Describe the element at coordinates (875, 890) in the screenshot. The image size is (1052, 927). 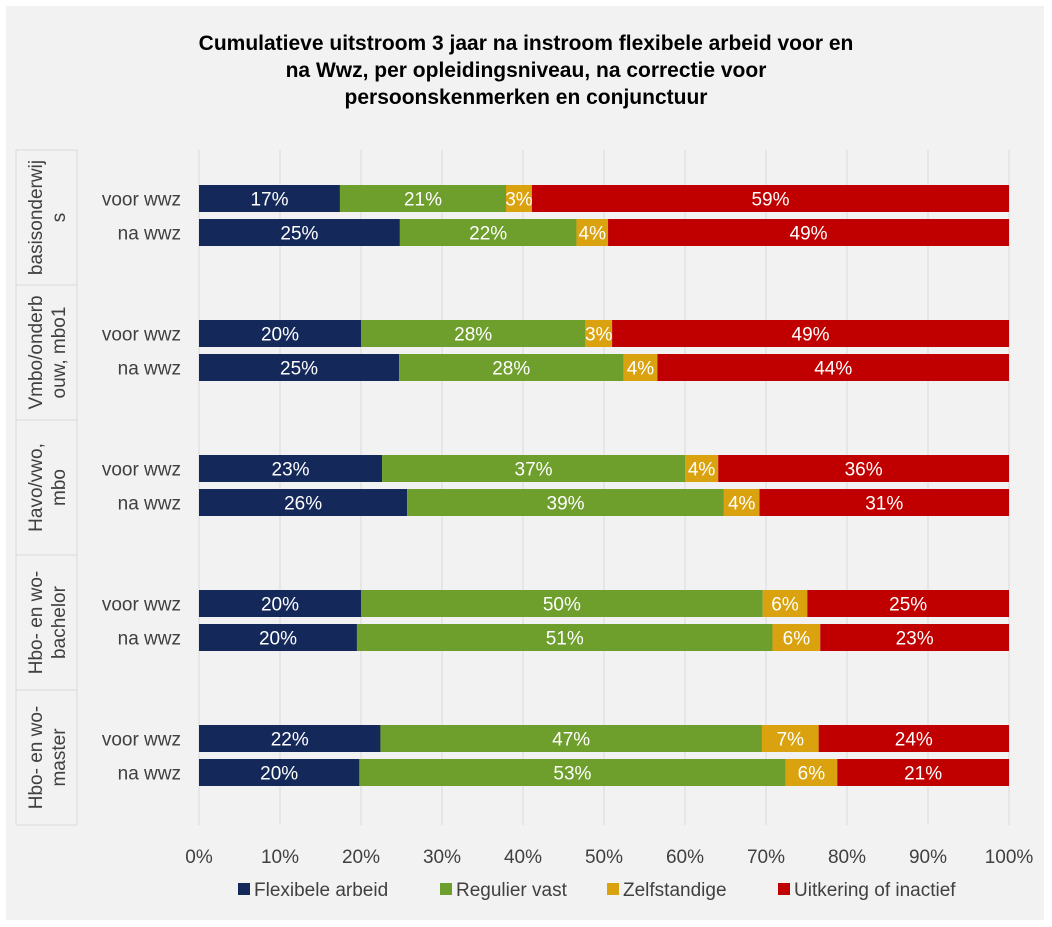
I see `legend-label: Uitkering of inactief` at that location.